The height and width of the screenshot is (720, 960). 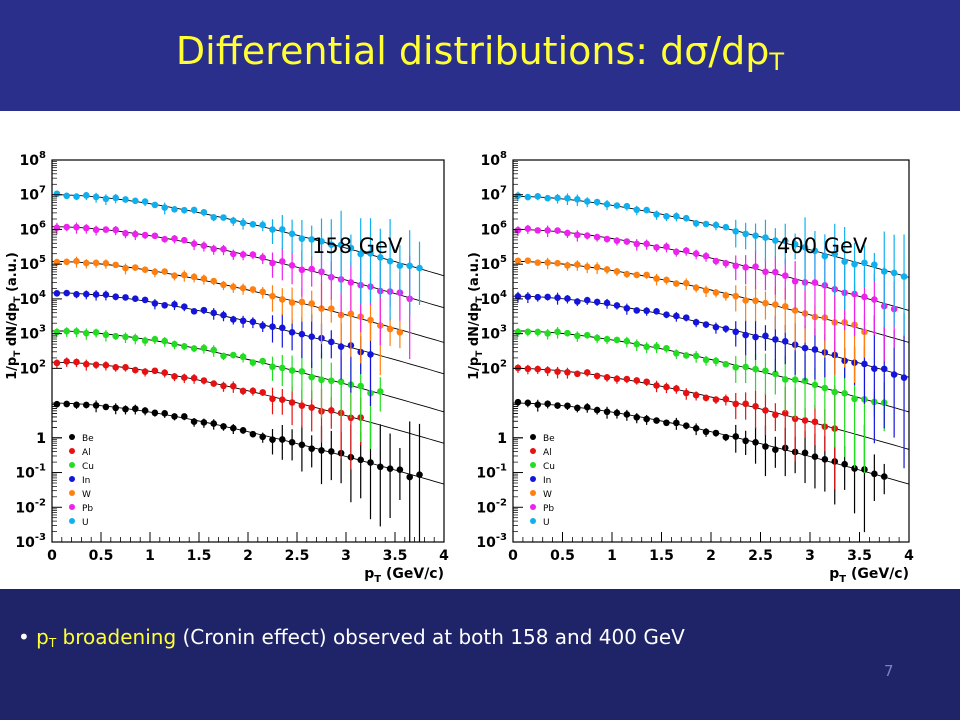 What do you see at coordinates (513, 556) in the screenshot?
I see `x-tick-label: 0` at bounding box center [513, 556].